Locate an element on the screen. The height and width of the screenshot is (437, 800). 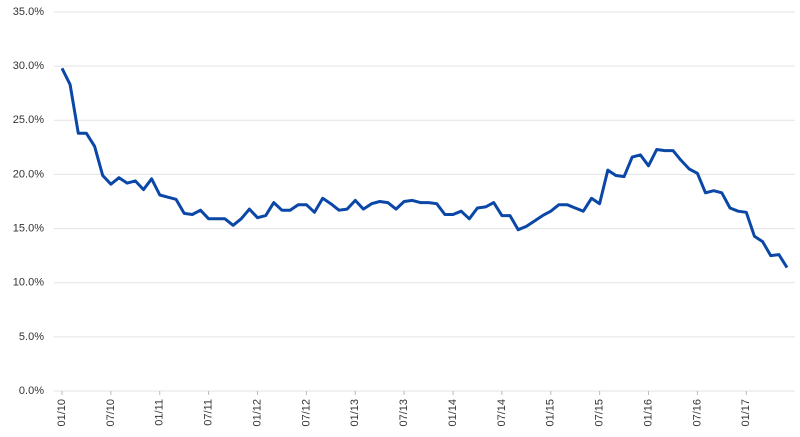
x-tick-label: 07/15 is located at coordinates (600, 413).